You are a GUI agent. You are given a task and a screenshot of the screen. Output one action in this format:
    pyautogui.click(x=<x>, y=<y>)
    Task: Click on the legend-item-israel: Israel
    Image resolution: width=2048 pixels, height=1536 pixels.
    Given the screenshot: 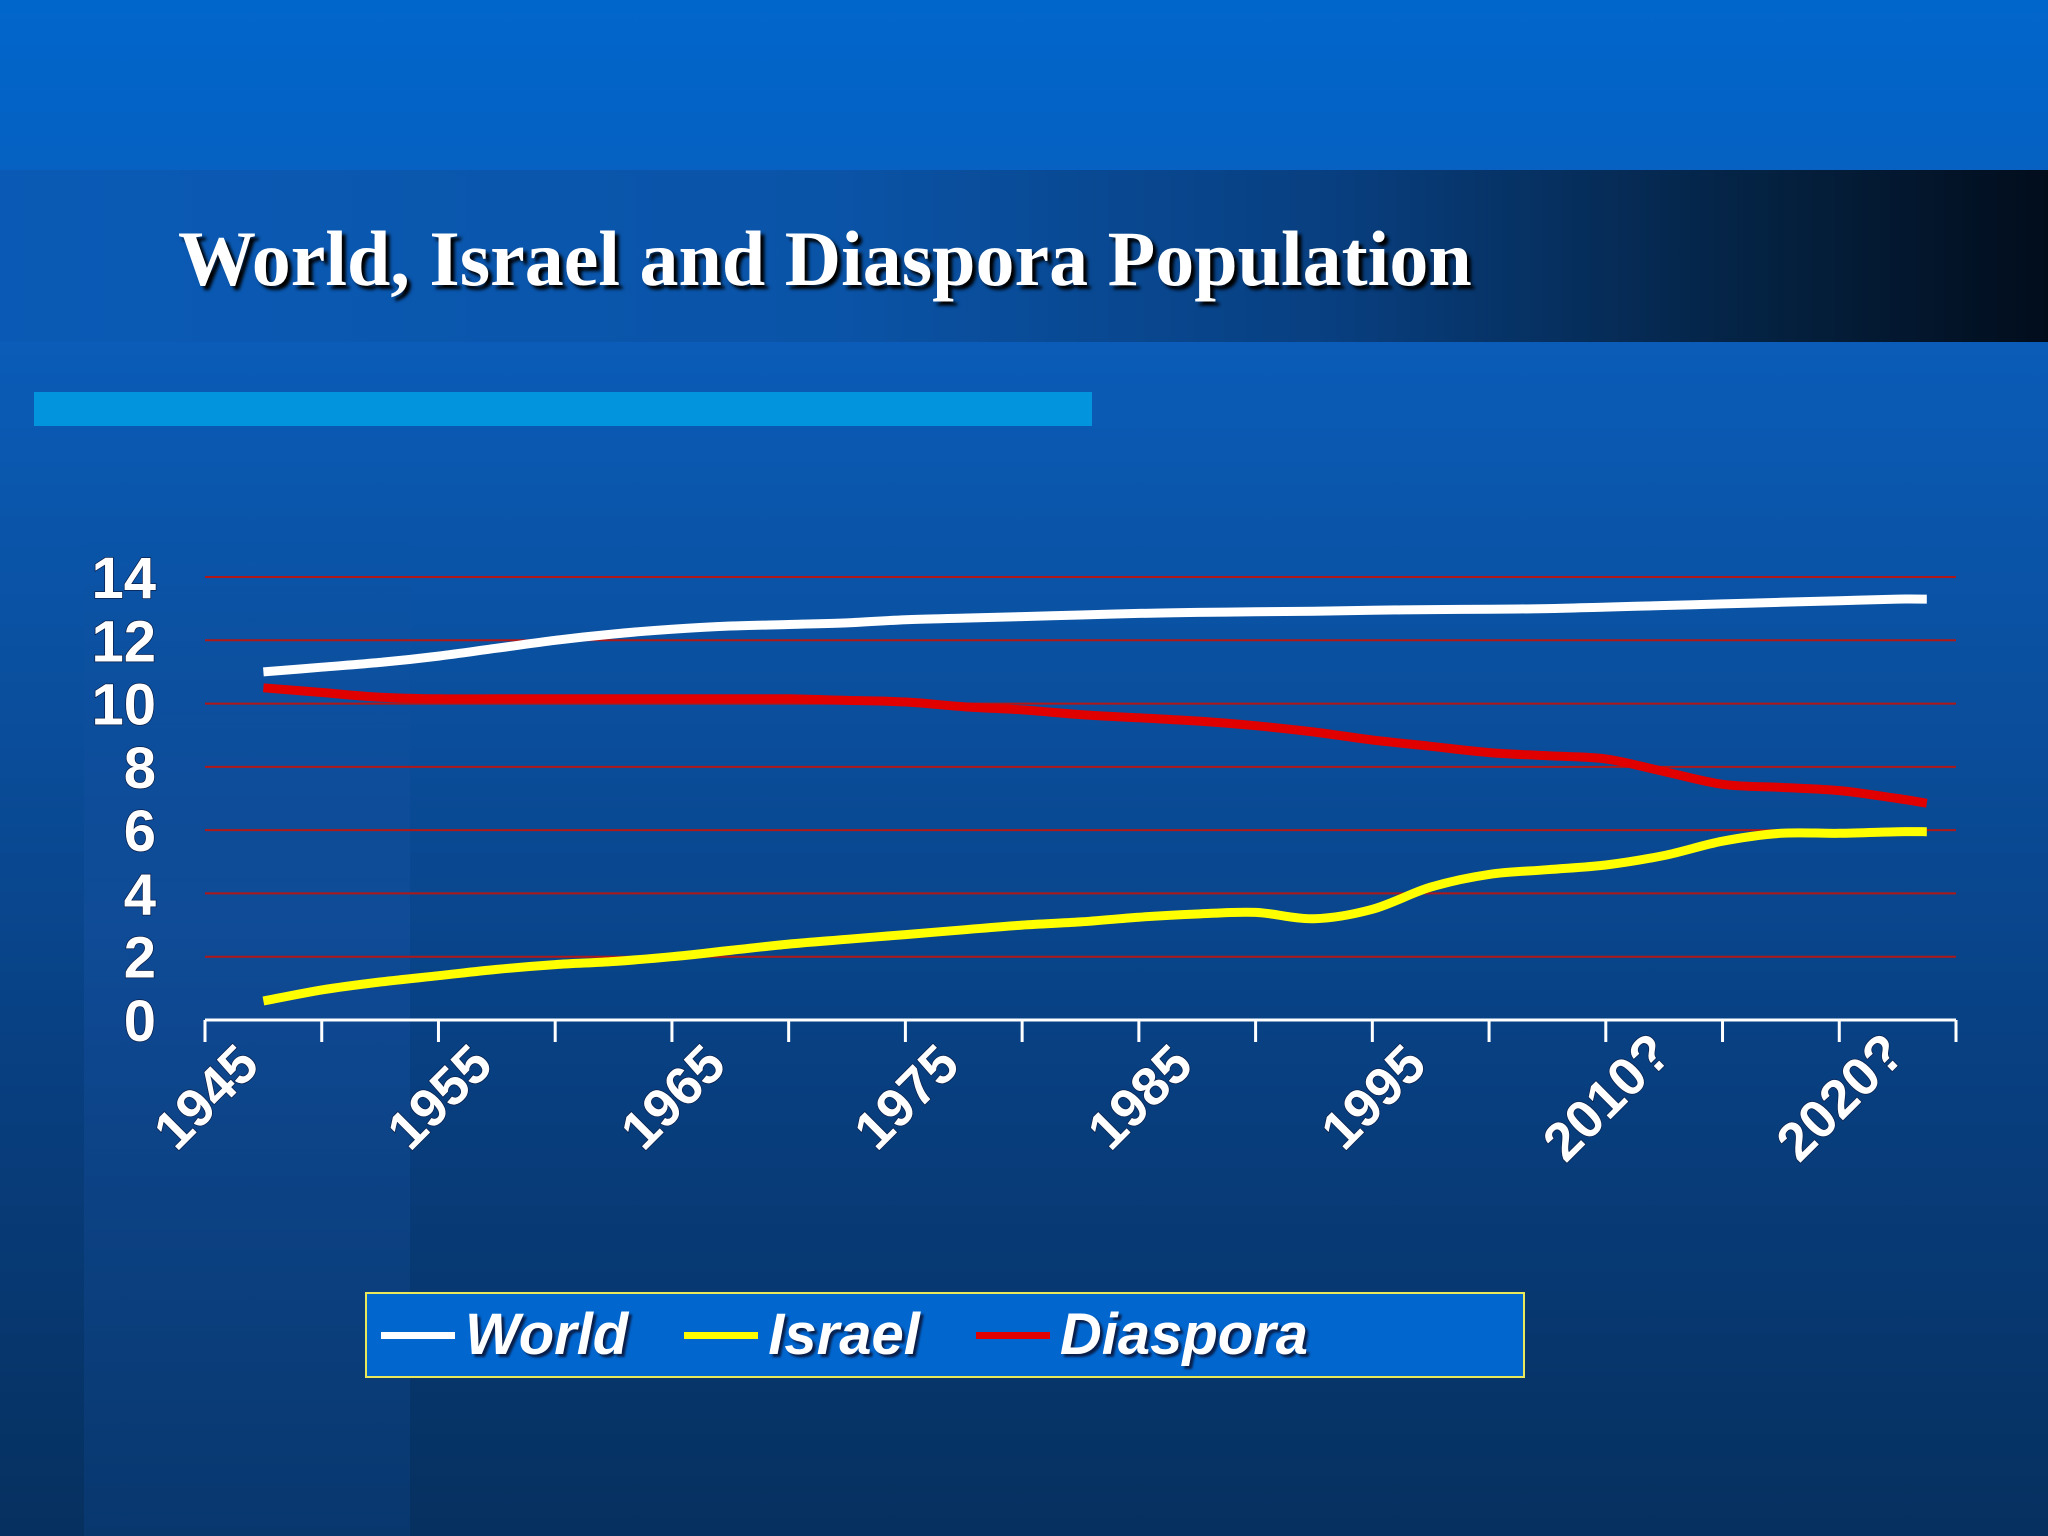 What is the action you would take?
    pyautogui.click(x=802, y=1335)
    